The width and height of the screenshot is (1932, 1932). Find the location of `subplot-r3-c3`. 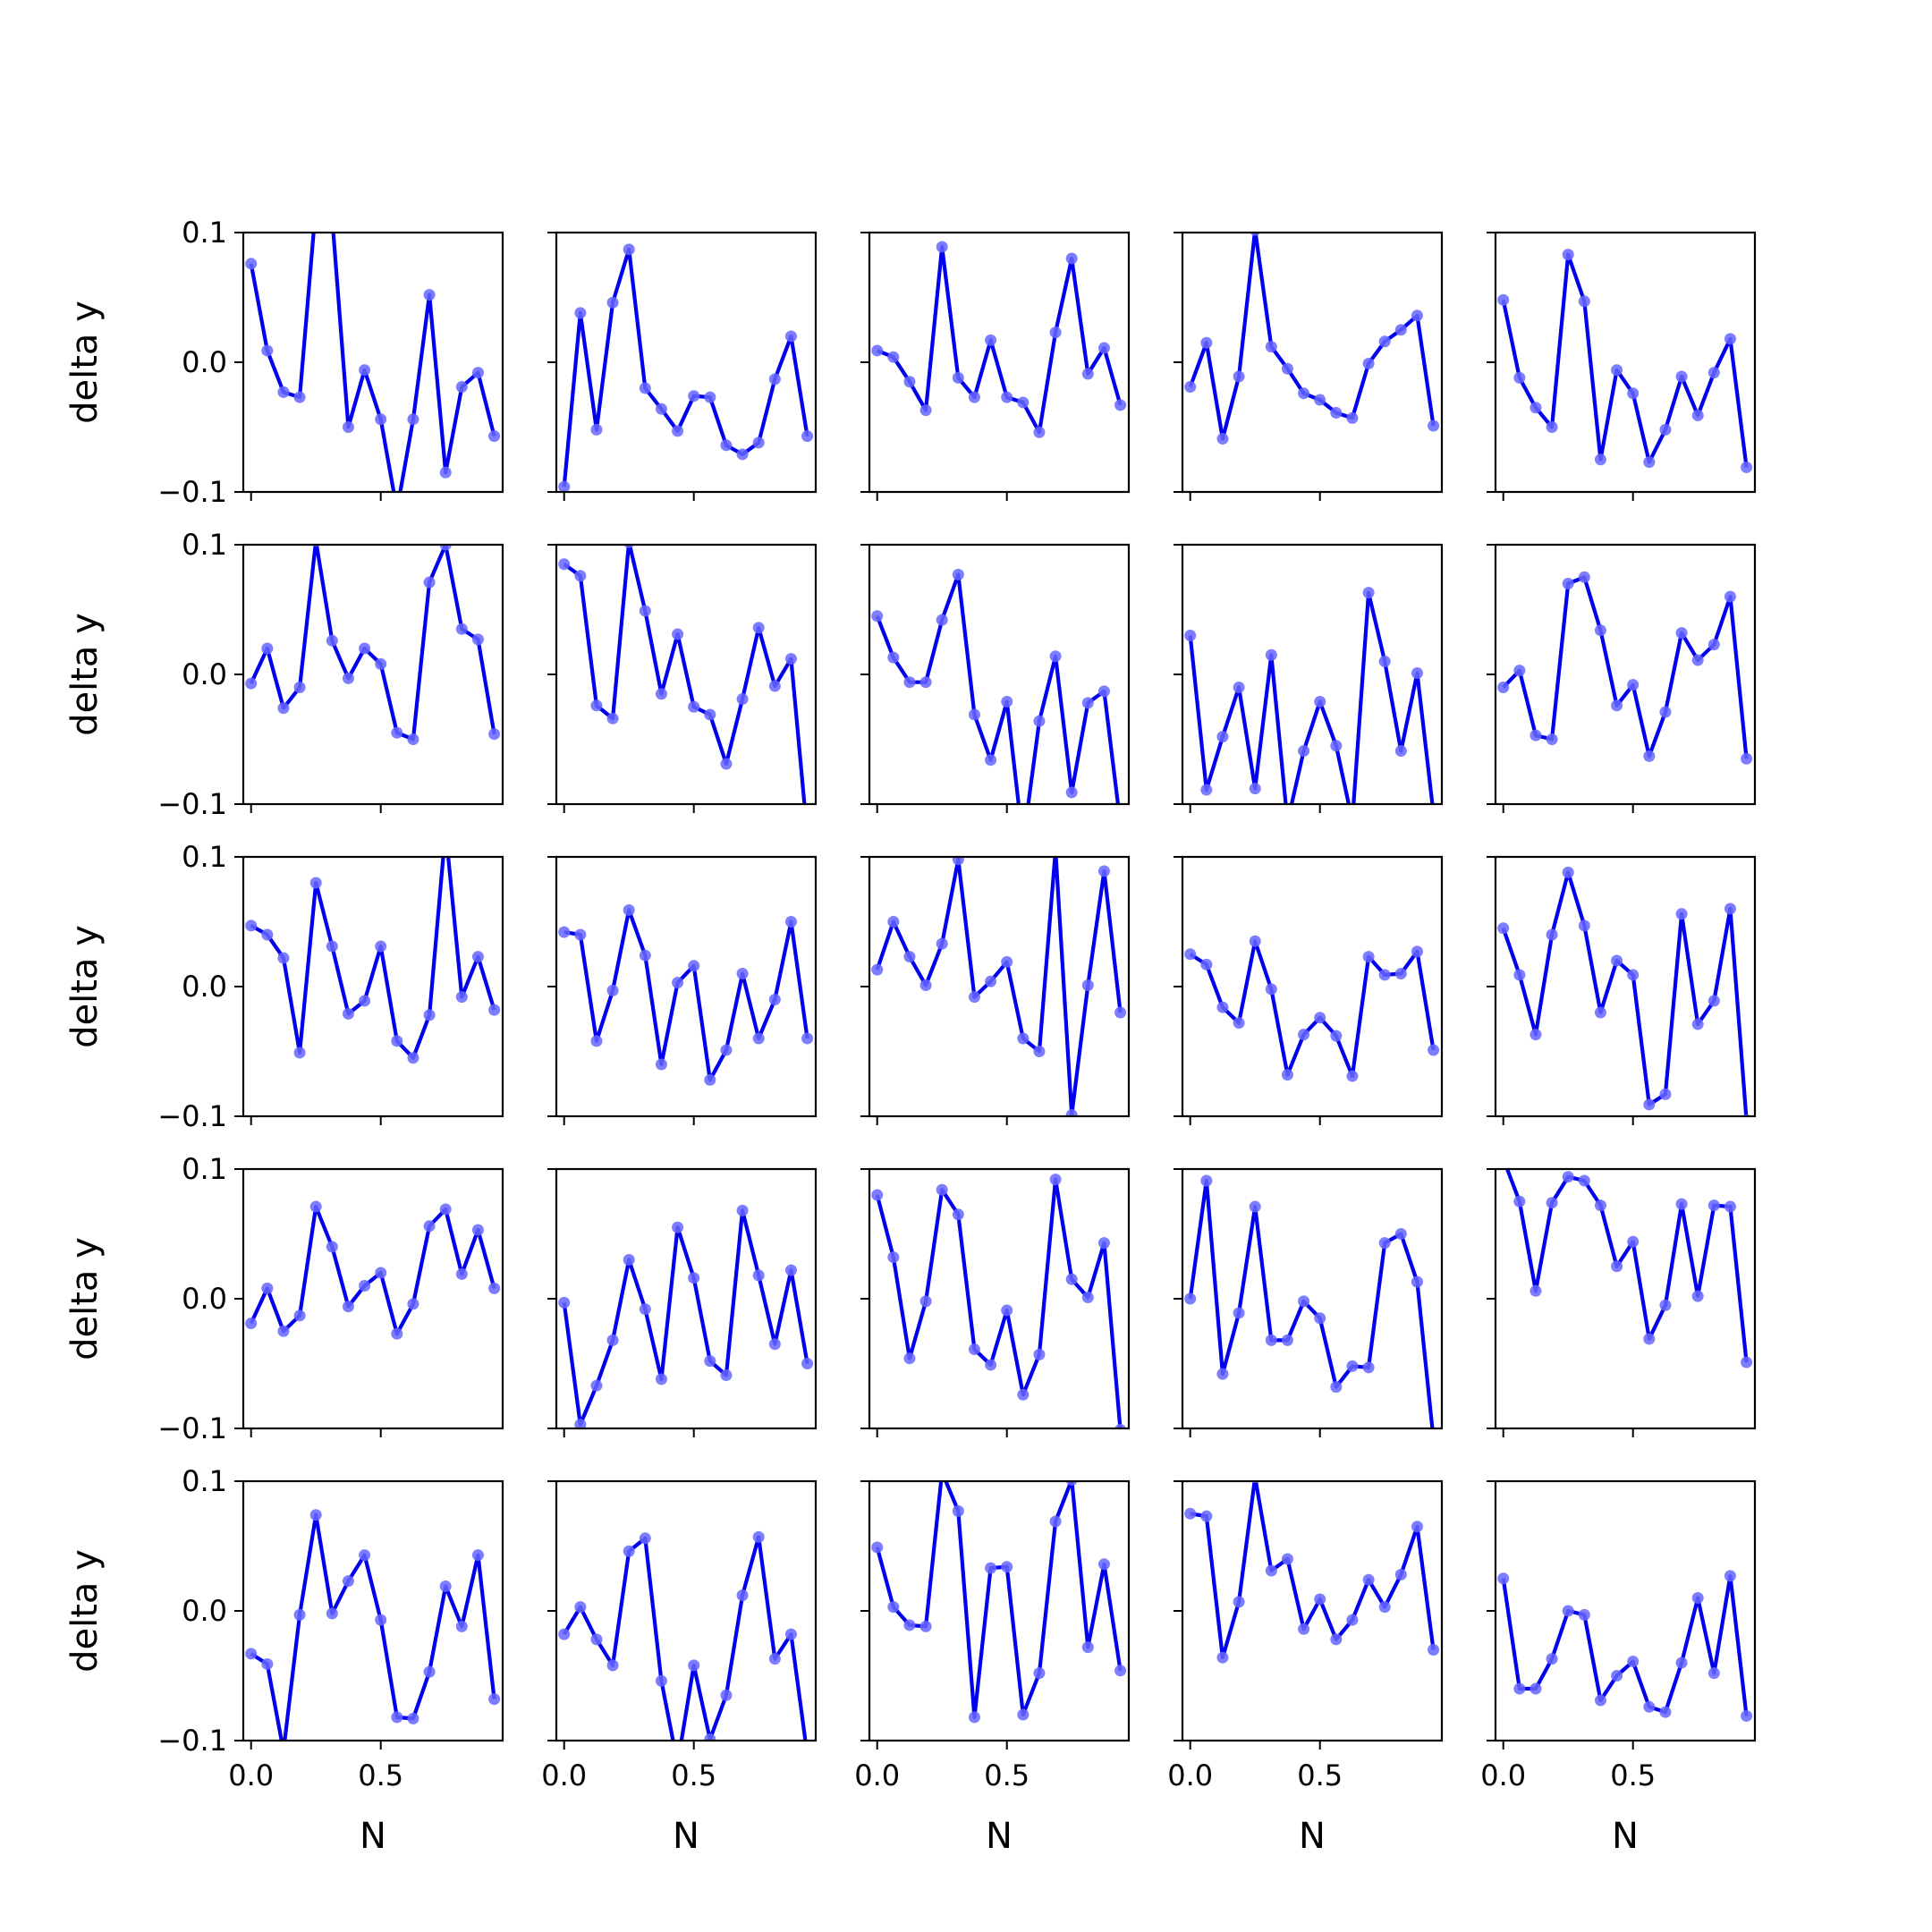

subplot-r3-c3 is located at coordinates (1309, 1302).